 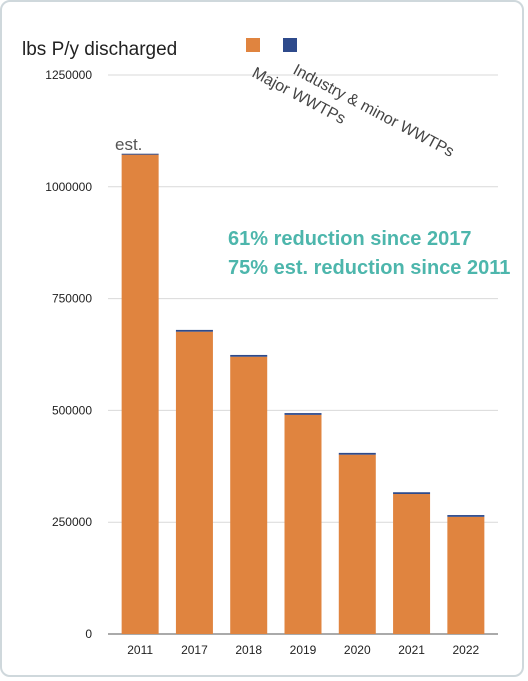 What do you see at coordinates (349, 239) in the screenshot?
I see `callout-reduction-2017: 61% reduction since 2017` at bounding box center [349, 239].